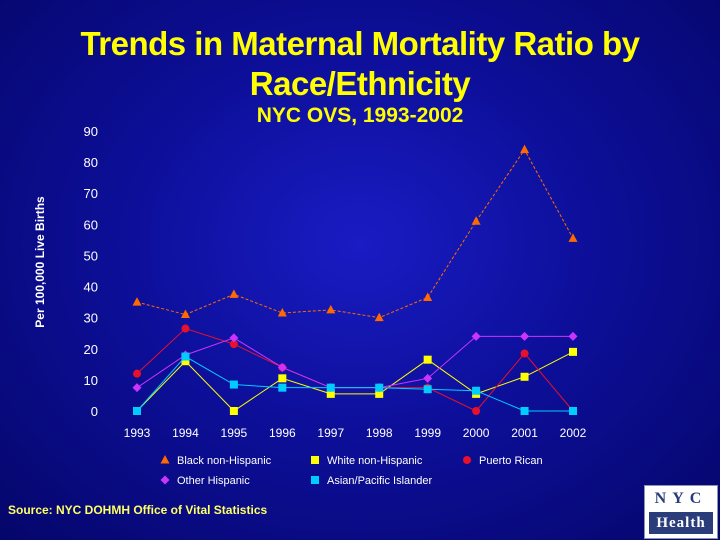 Image resolution: width=720 pixels, height=540 pixels. I want to click on legend-label: Black non-Hispanic, so click(224, 461).